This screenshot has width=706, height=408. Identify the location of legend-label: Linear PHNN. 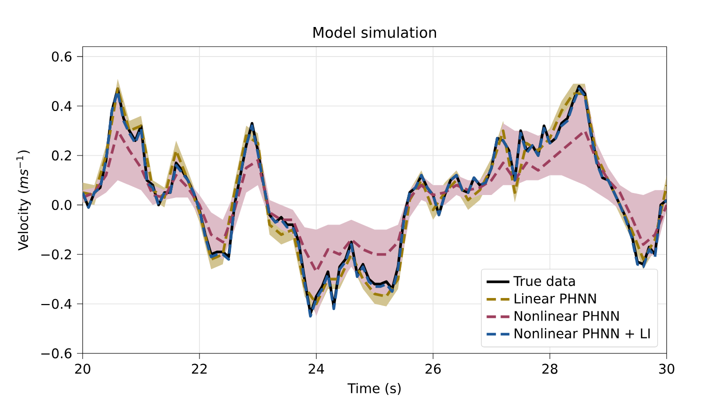
(555, 298).